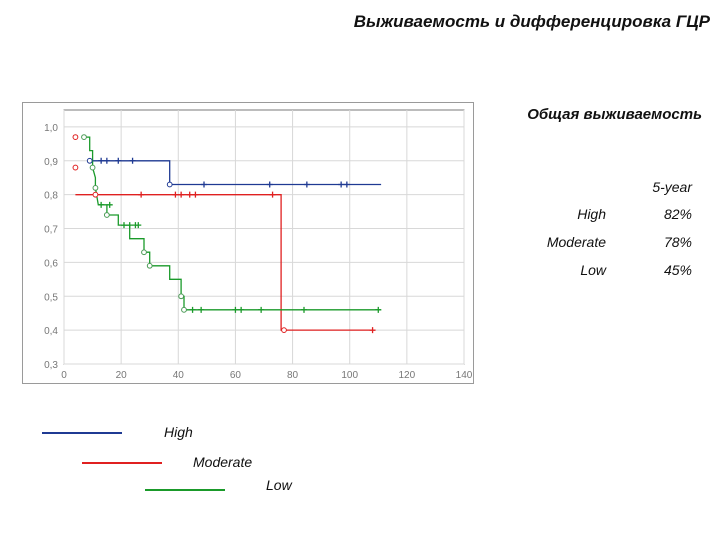 The height and width of the screenshot is (540, 720). What do you see at coordinates (531, 21) in the screenshot?
I see `page-title: Выживаемость и дифференцировка ГЦР` at bounding box center [531, 21].